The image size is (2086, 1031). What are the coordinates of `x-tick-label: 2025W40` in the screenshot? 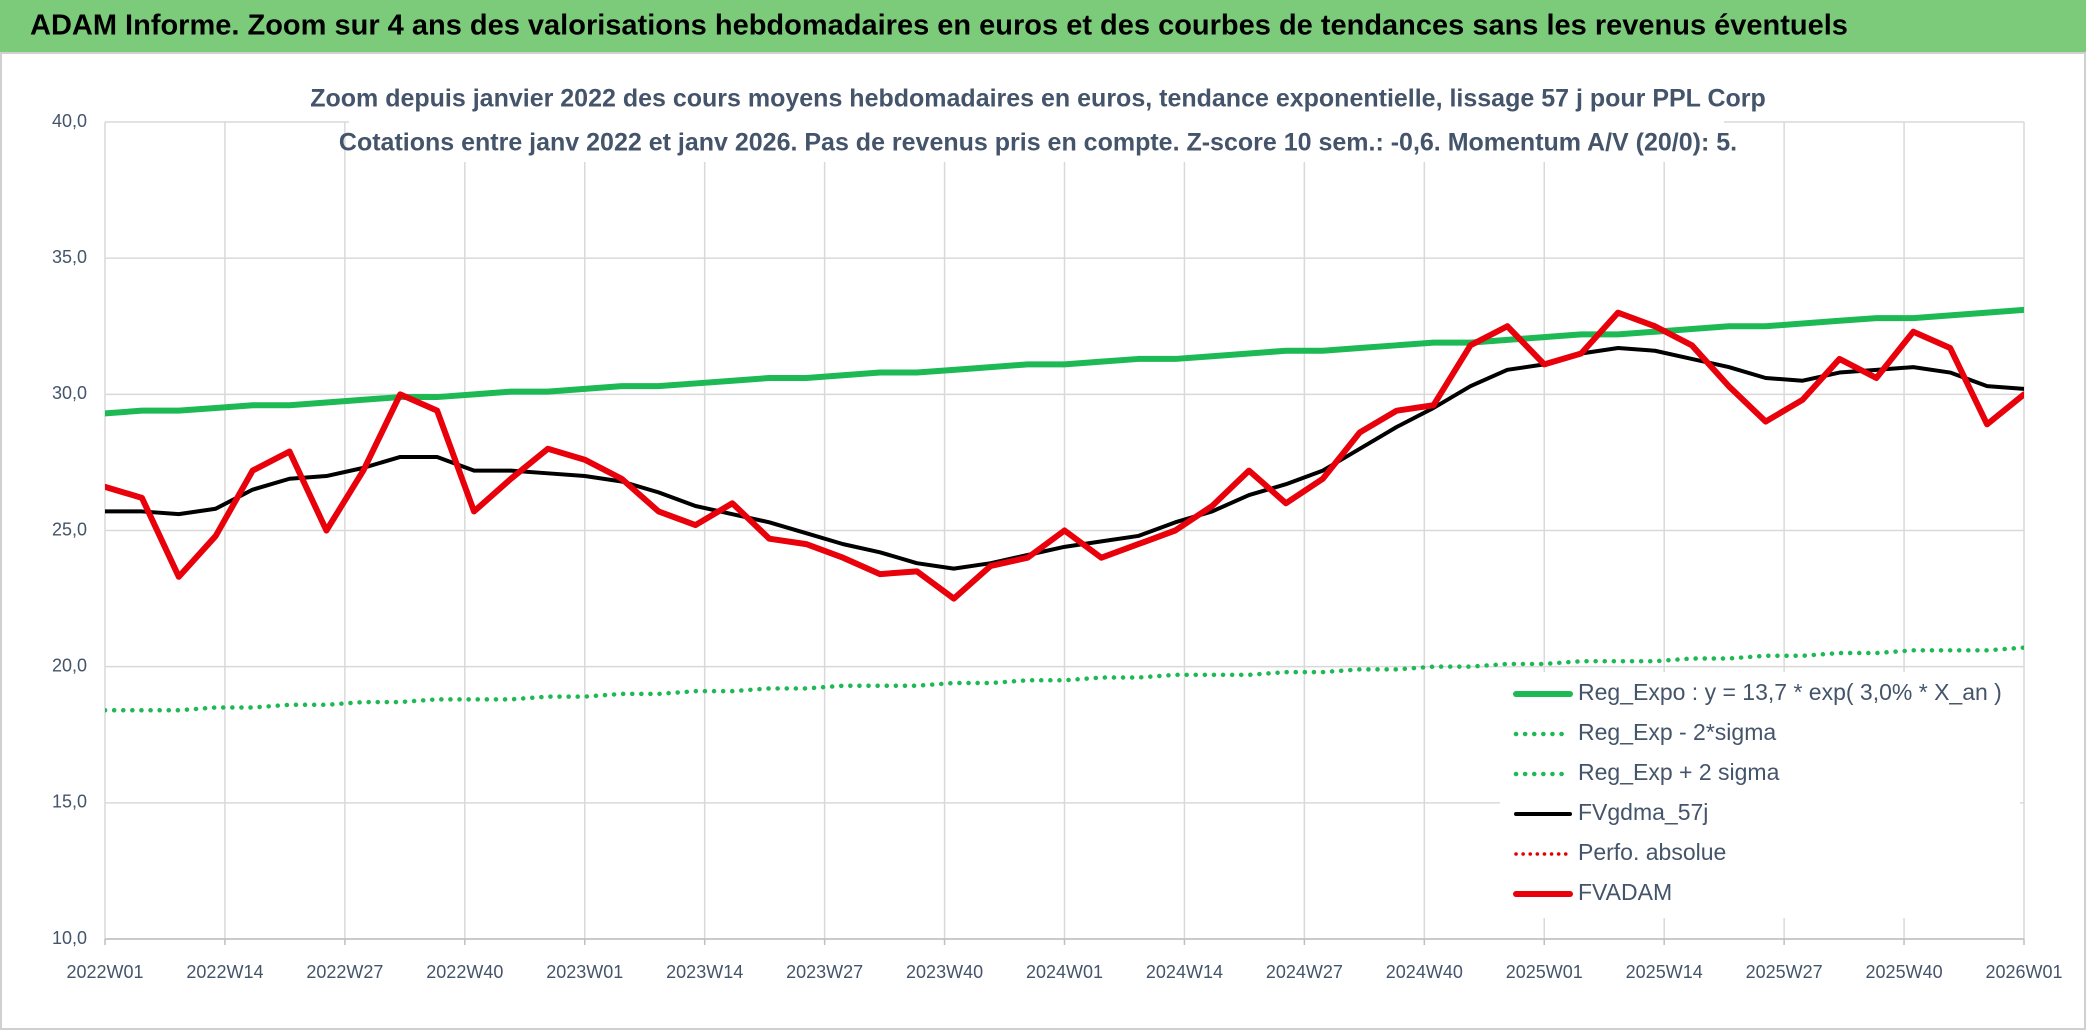 It's located at (1904, 972).